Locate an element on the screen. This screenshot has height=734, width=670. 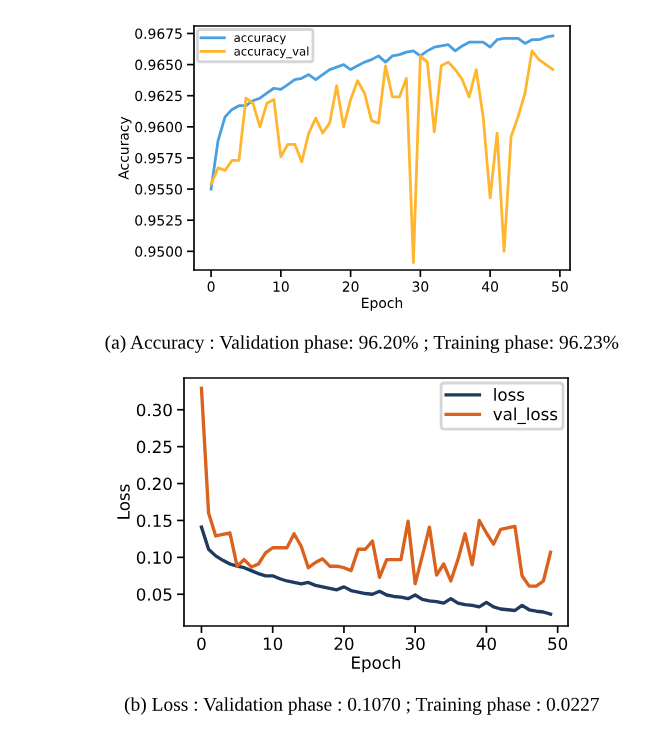
y-tick-label: 0.05 is located at coordinates (154, 594).